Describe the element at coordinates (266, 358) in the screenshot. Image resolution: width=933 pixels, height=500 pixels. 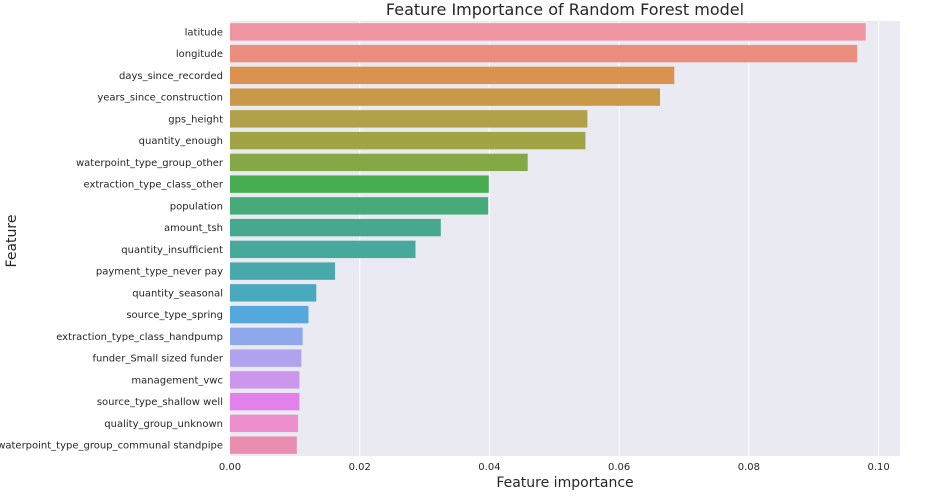
I see `bar-funder-small-sized-funder` at that location.